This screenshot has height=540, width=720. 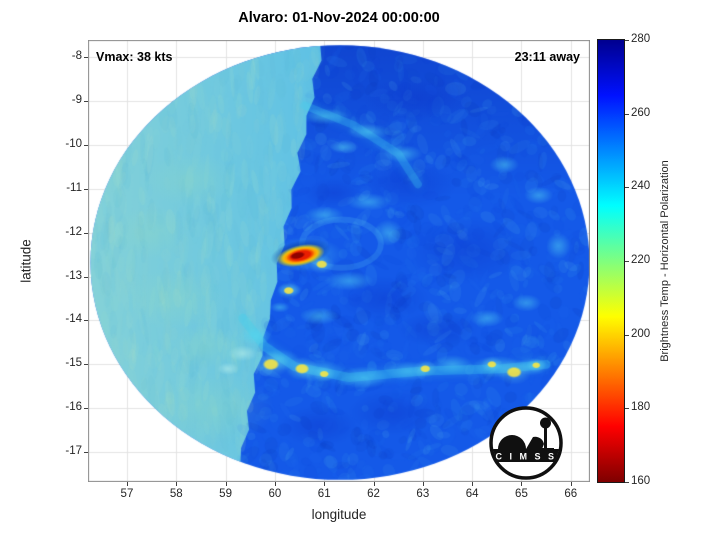 I want to click on cimss-logo: C I M S S, so click(x=526, y=443).